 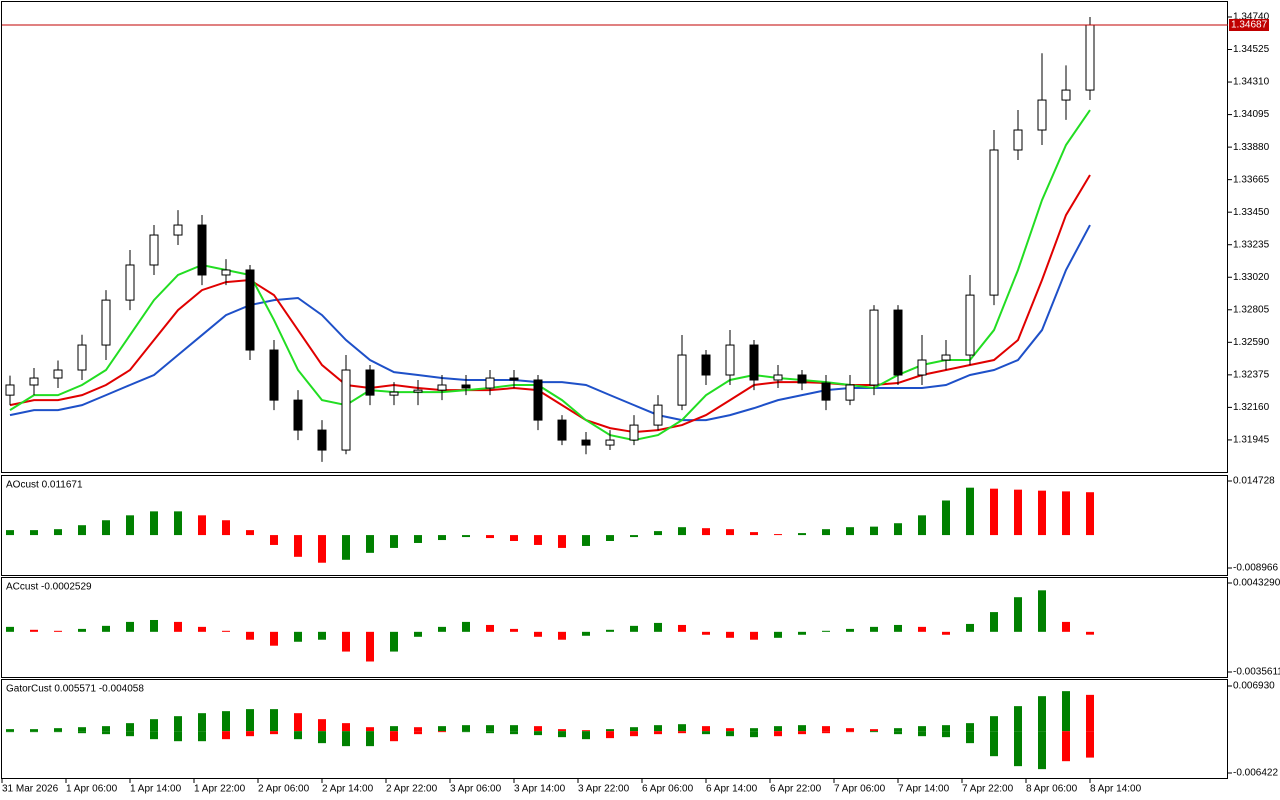 What do you see at coordinates (1251, 342) in the screenshot?
I see `y-tick-label: 1.32590` at bounding box center [1251, 342].